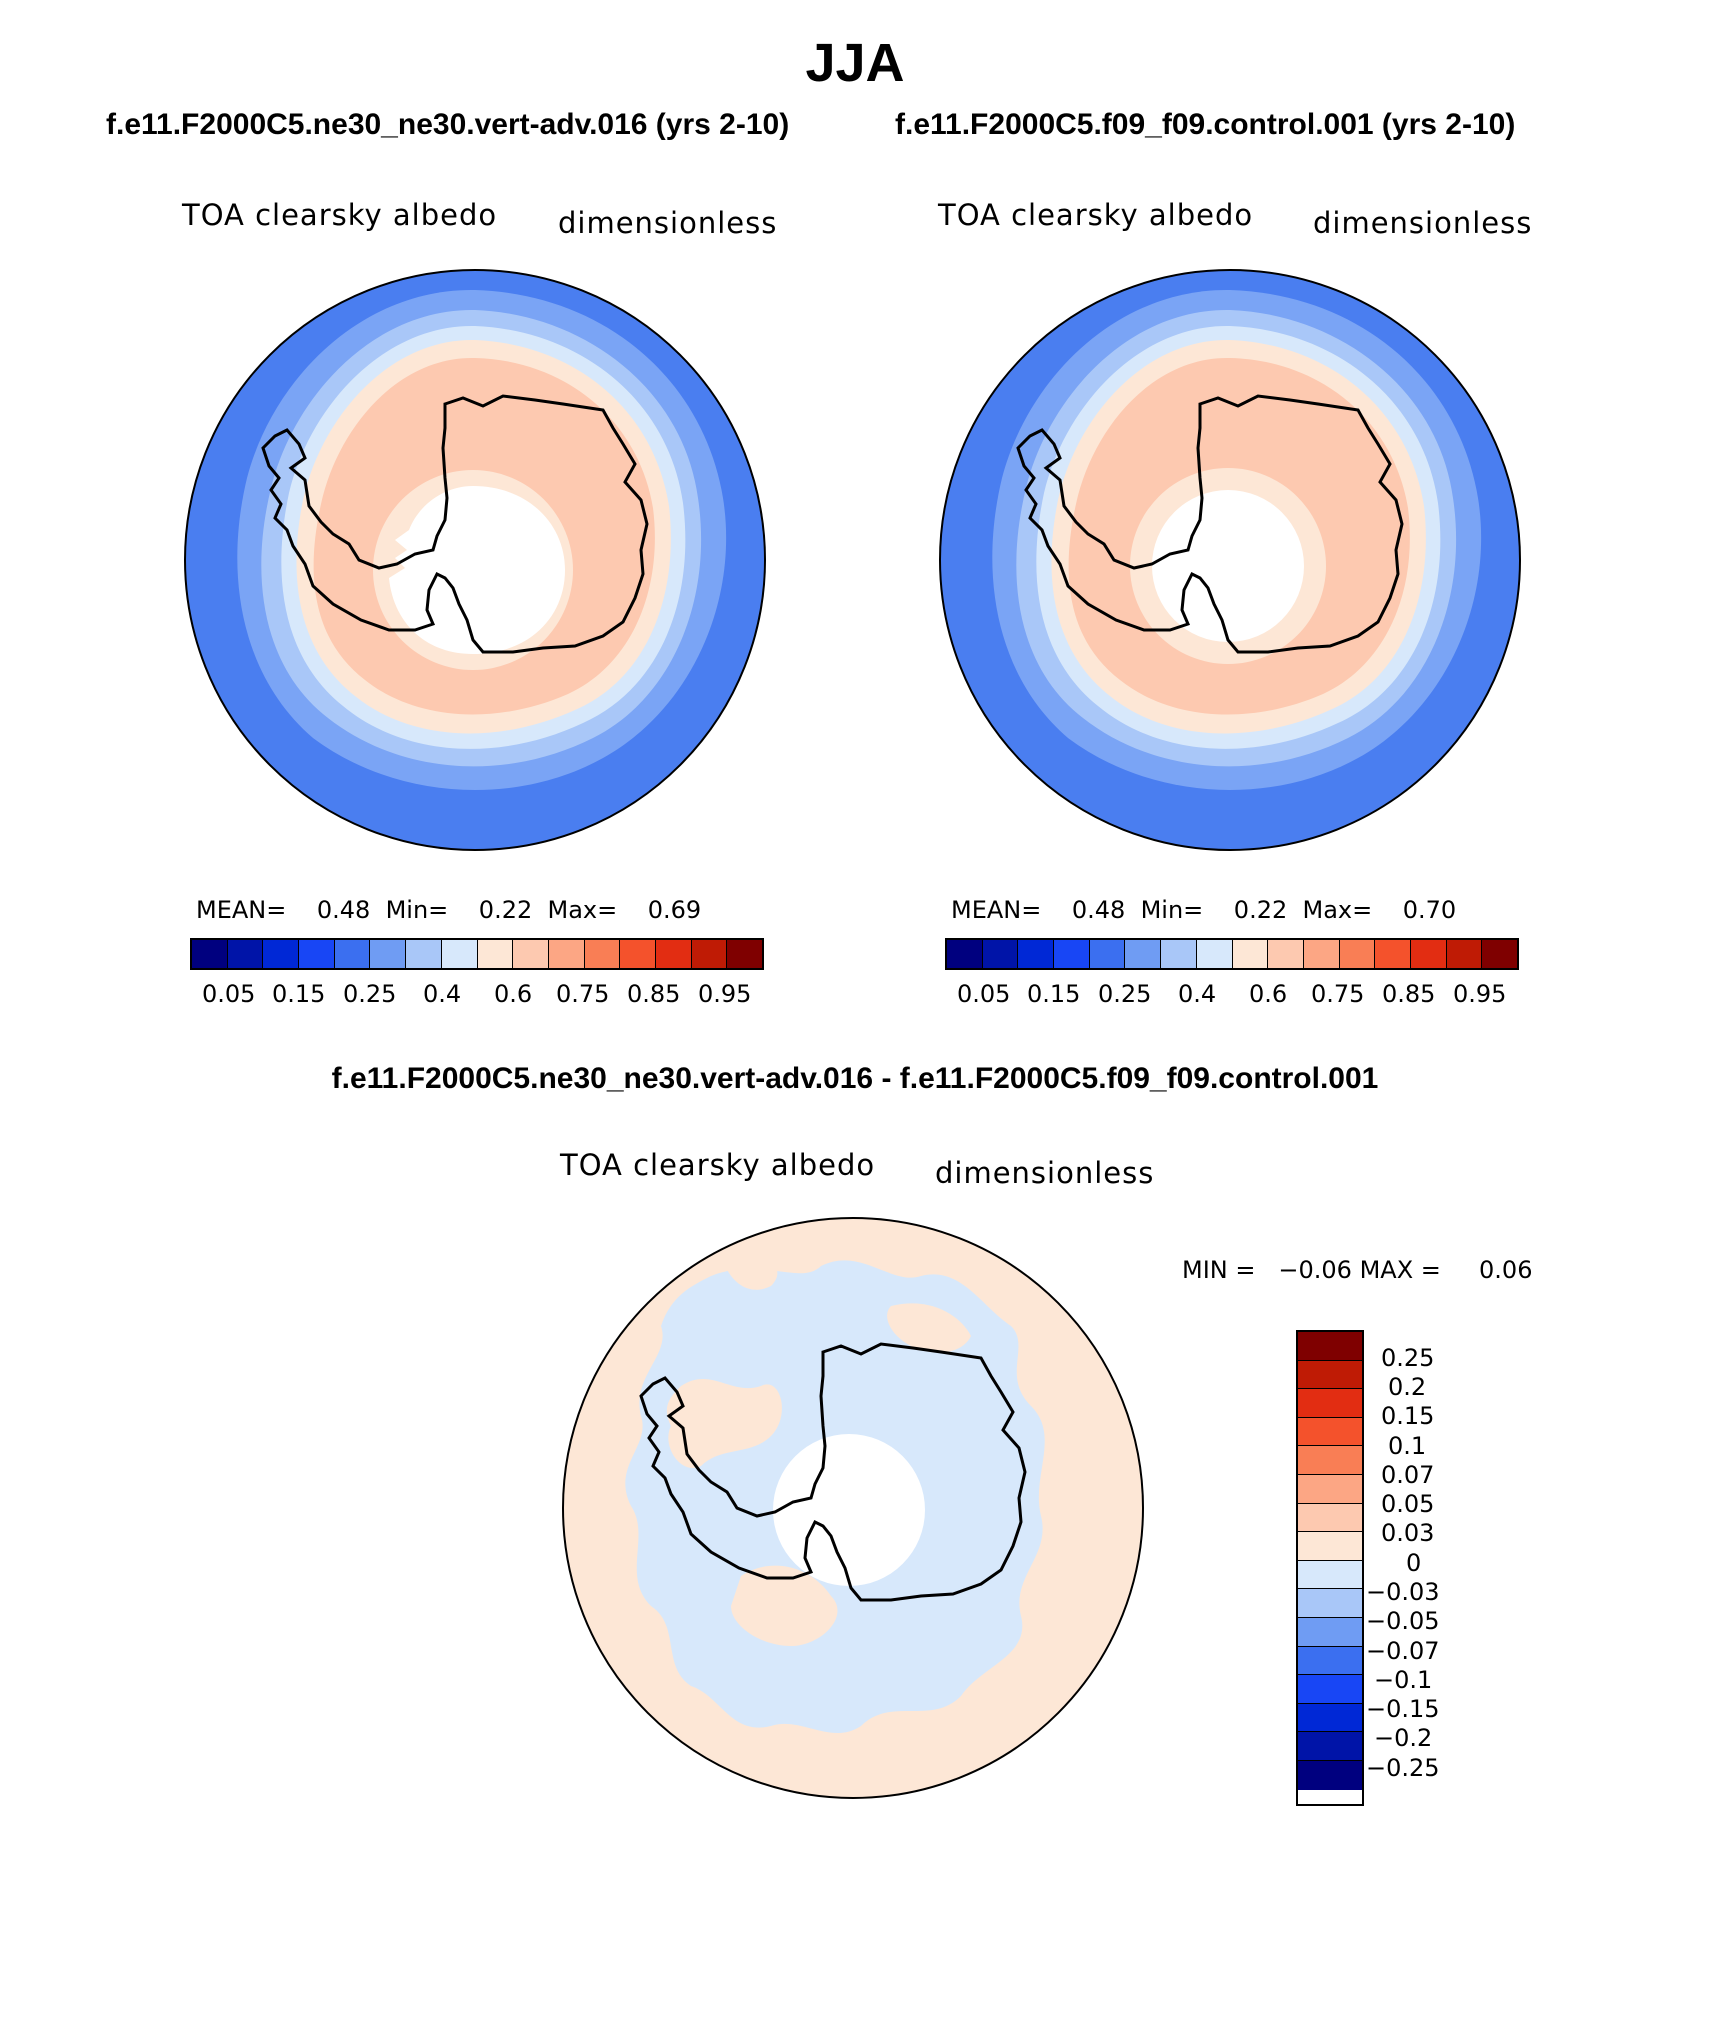  I want to click on left-mean-value: 0.48, so click(343, 910).